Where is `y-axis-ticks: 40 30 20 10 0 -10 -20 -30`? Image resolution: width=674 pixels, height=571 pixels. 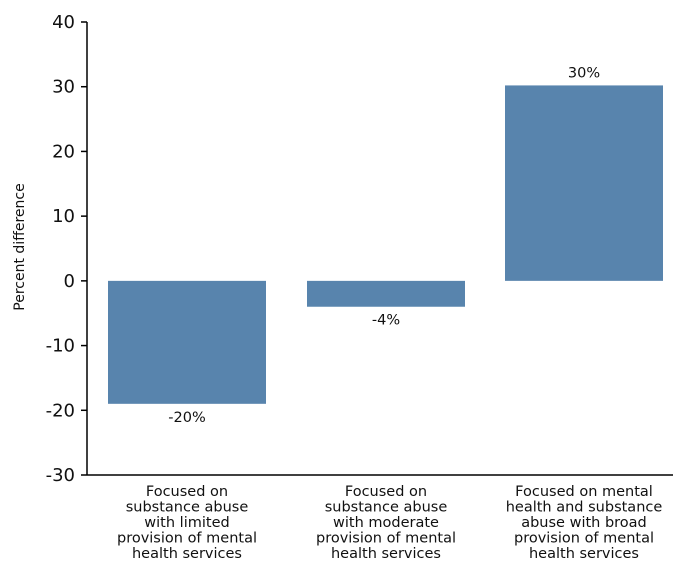
y-axis-ticks: 40 30 20 10 0 -10 -20 -30 is located at coordinates (66, 249).